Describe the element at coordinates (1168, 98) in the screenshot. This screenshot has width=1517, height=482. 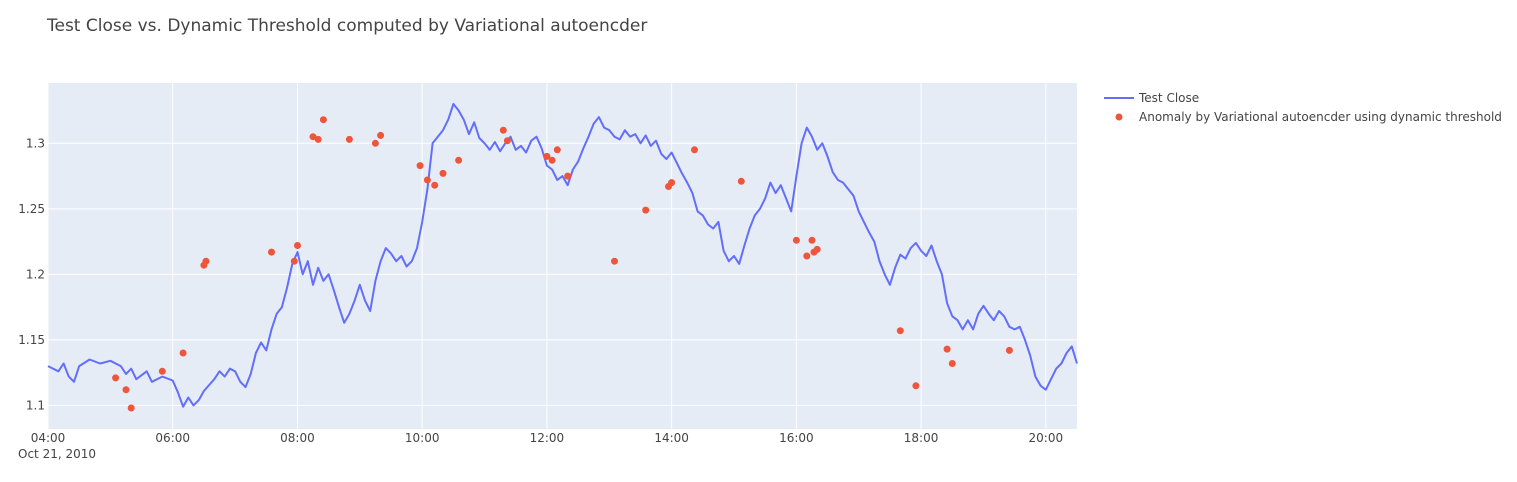
I see `legend-label-test-close: Test Close` at that location.